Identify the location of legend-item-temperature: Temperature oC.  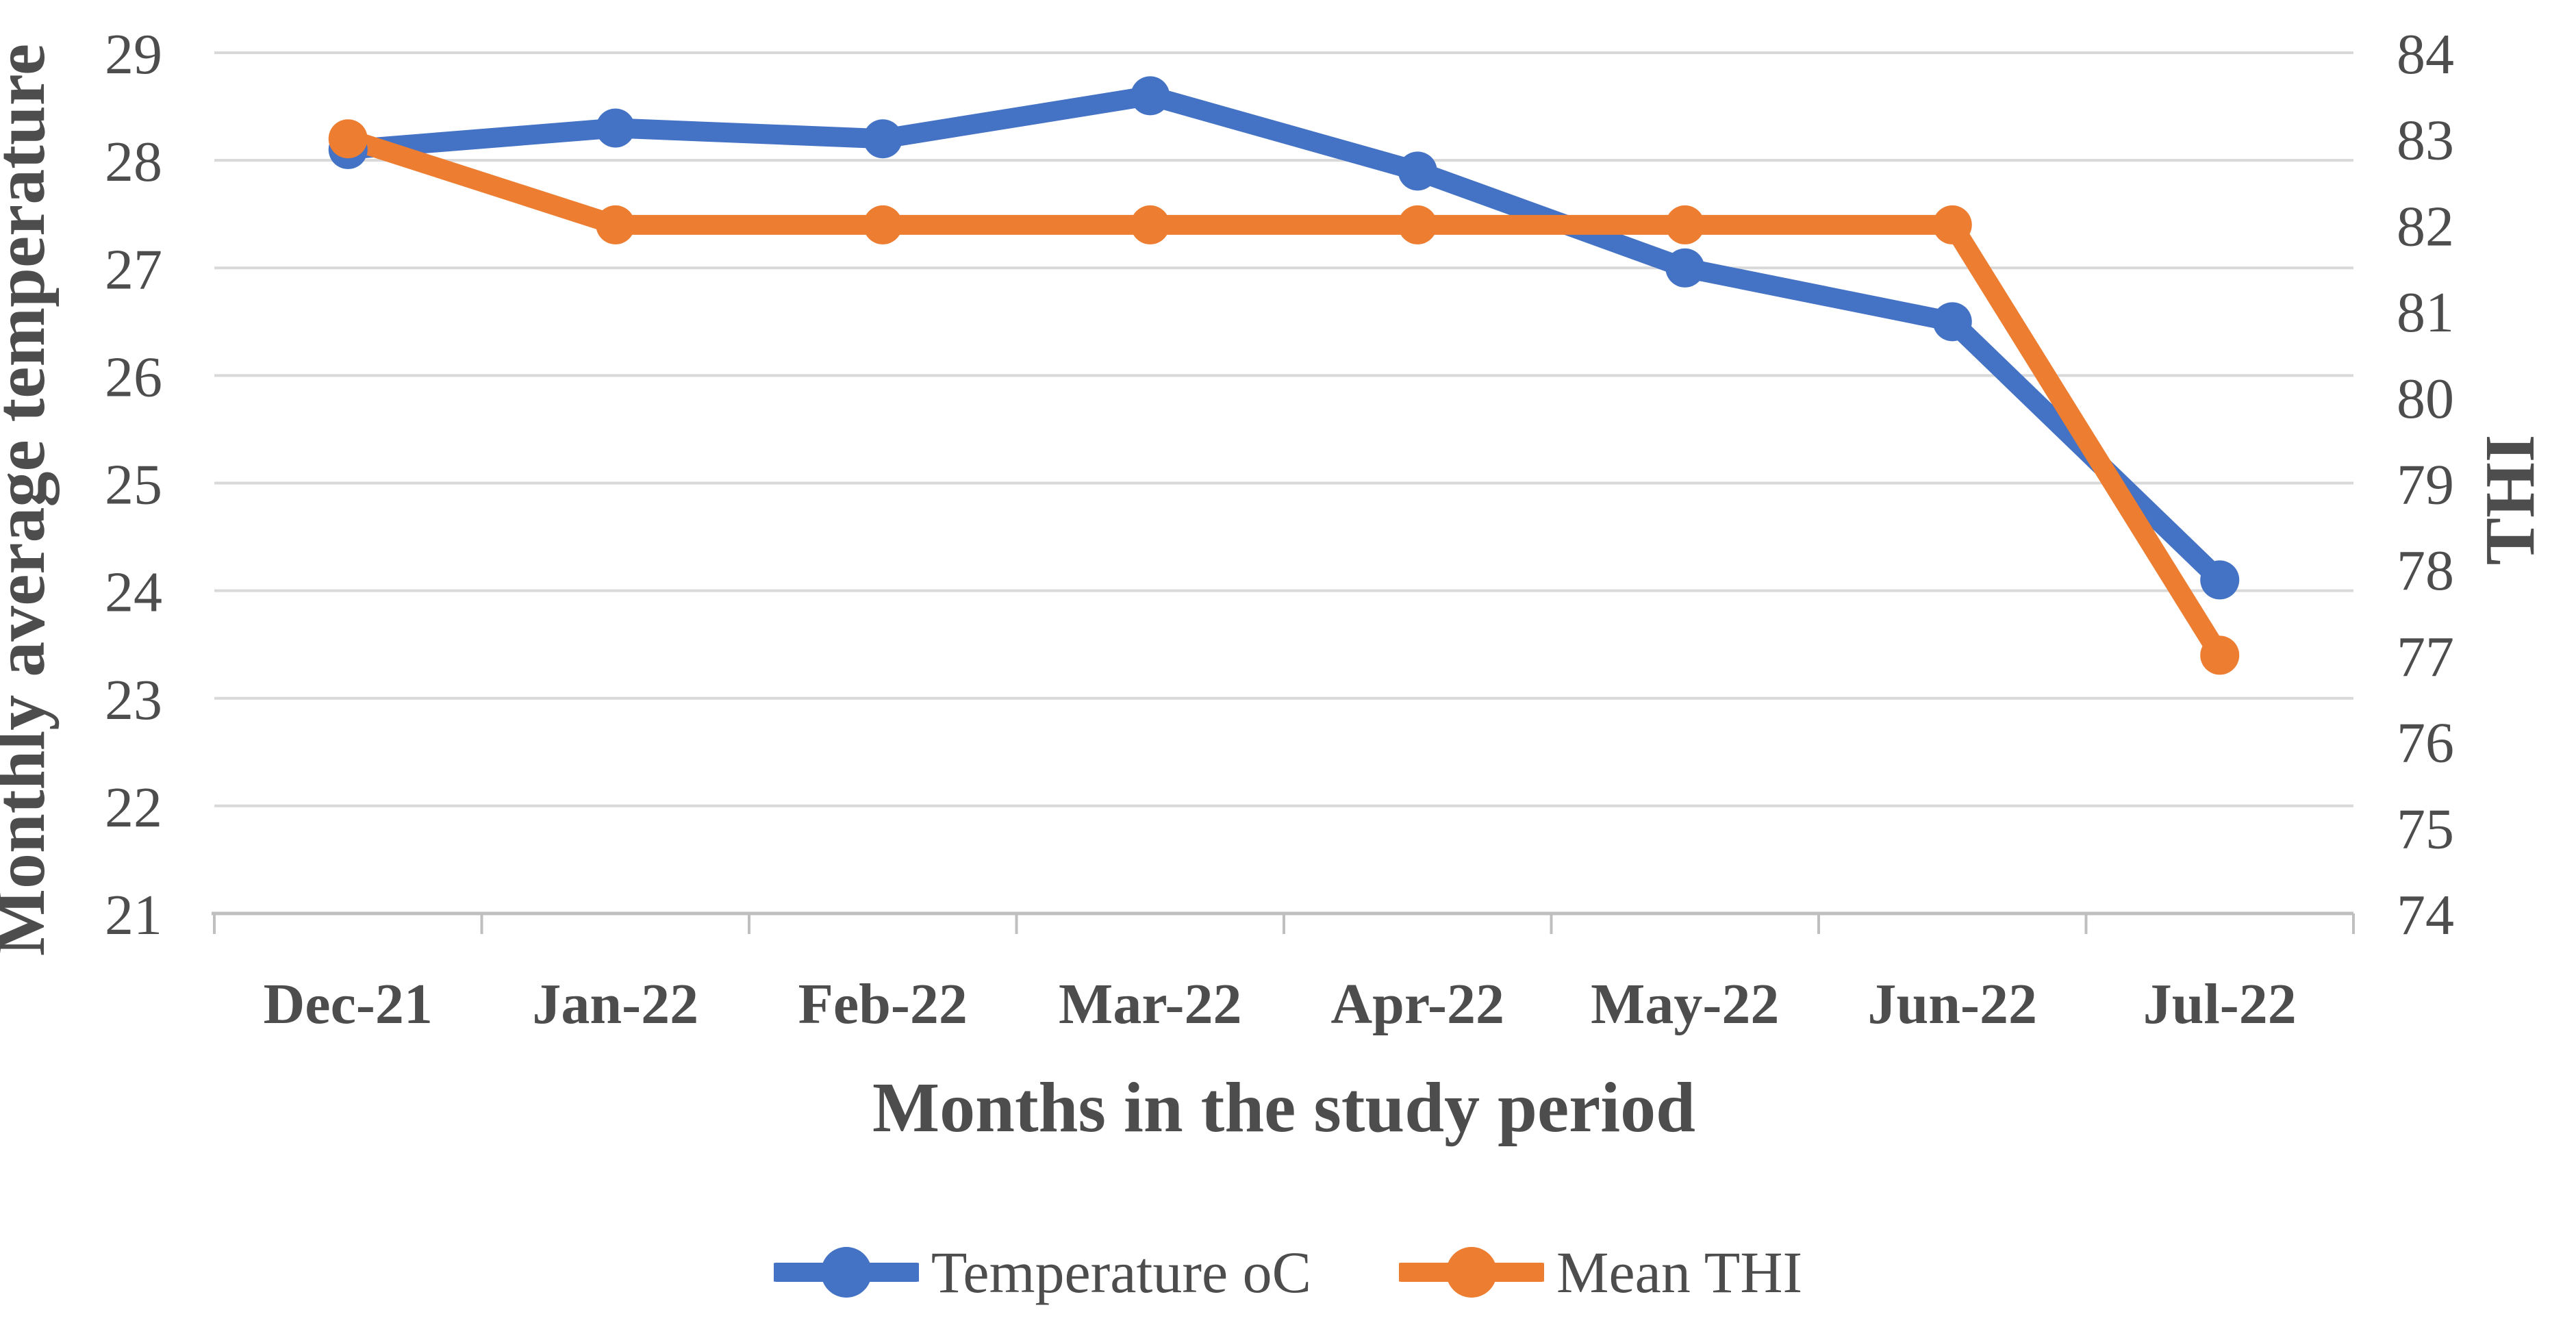
(1042, 1272).